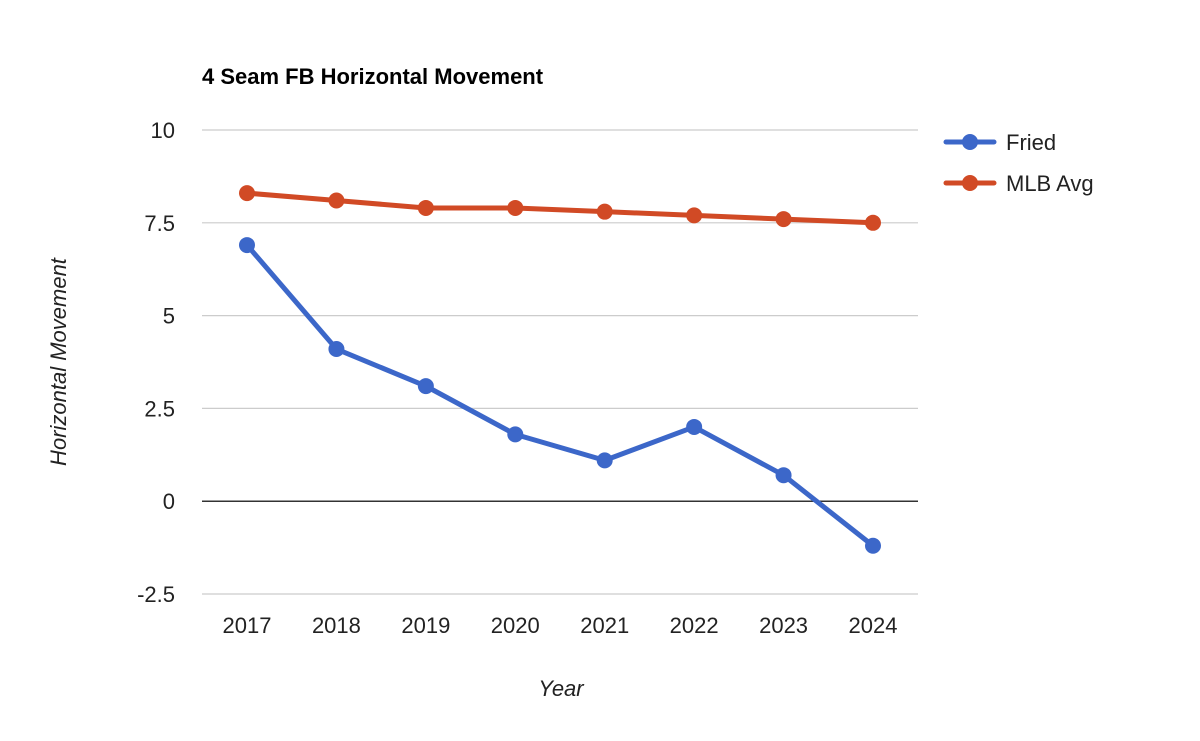  What do you see at coordinates (58, 361) in the screenshot?
I see `y-axis-title: Horizontal Movement` at bounding box center [58, 361].